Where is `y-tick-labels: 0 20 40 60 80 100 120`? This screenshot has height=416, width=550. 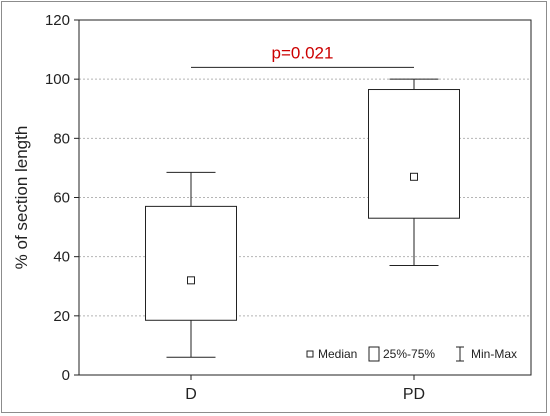
y-tick-labels: 0 20 40 60 80 100 120 is located at coordinates (57, 198).